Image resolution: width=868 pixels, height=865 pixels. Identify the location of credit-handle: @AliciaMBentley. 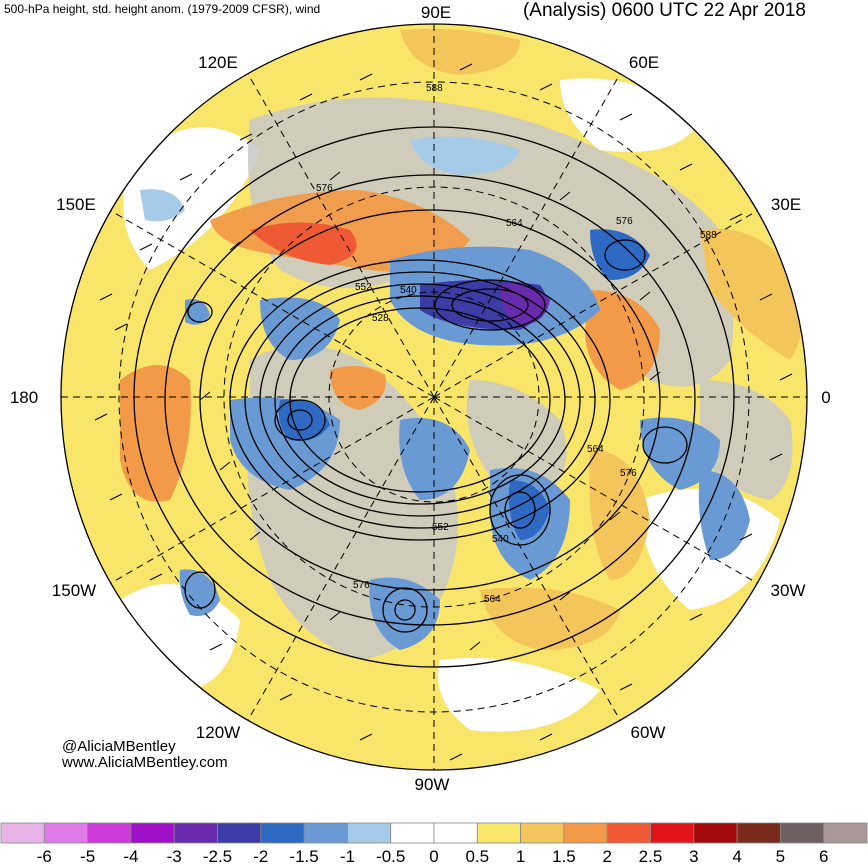
(119, 746).